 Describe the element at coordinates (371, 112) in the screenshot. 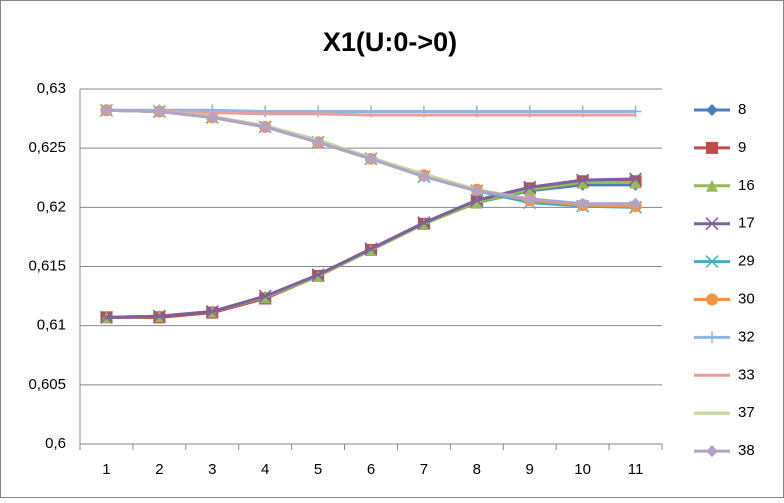

I see `series-line` at that location.